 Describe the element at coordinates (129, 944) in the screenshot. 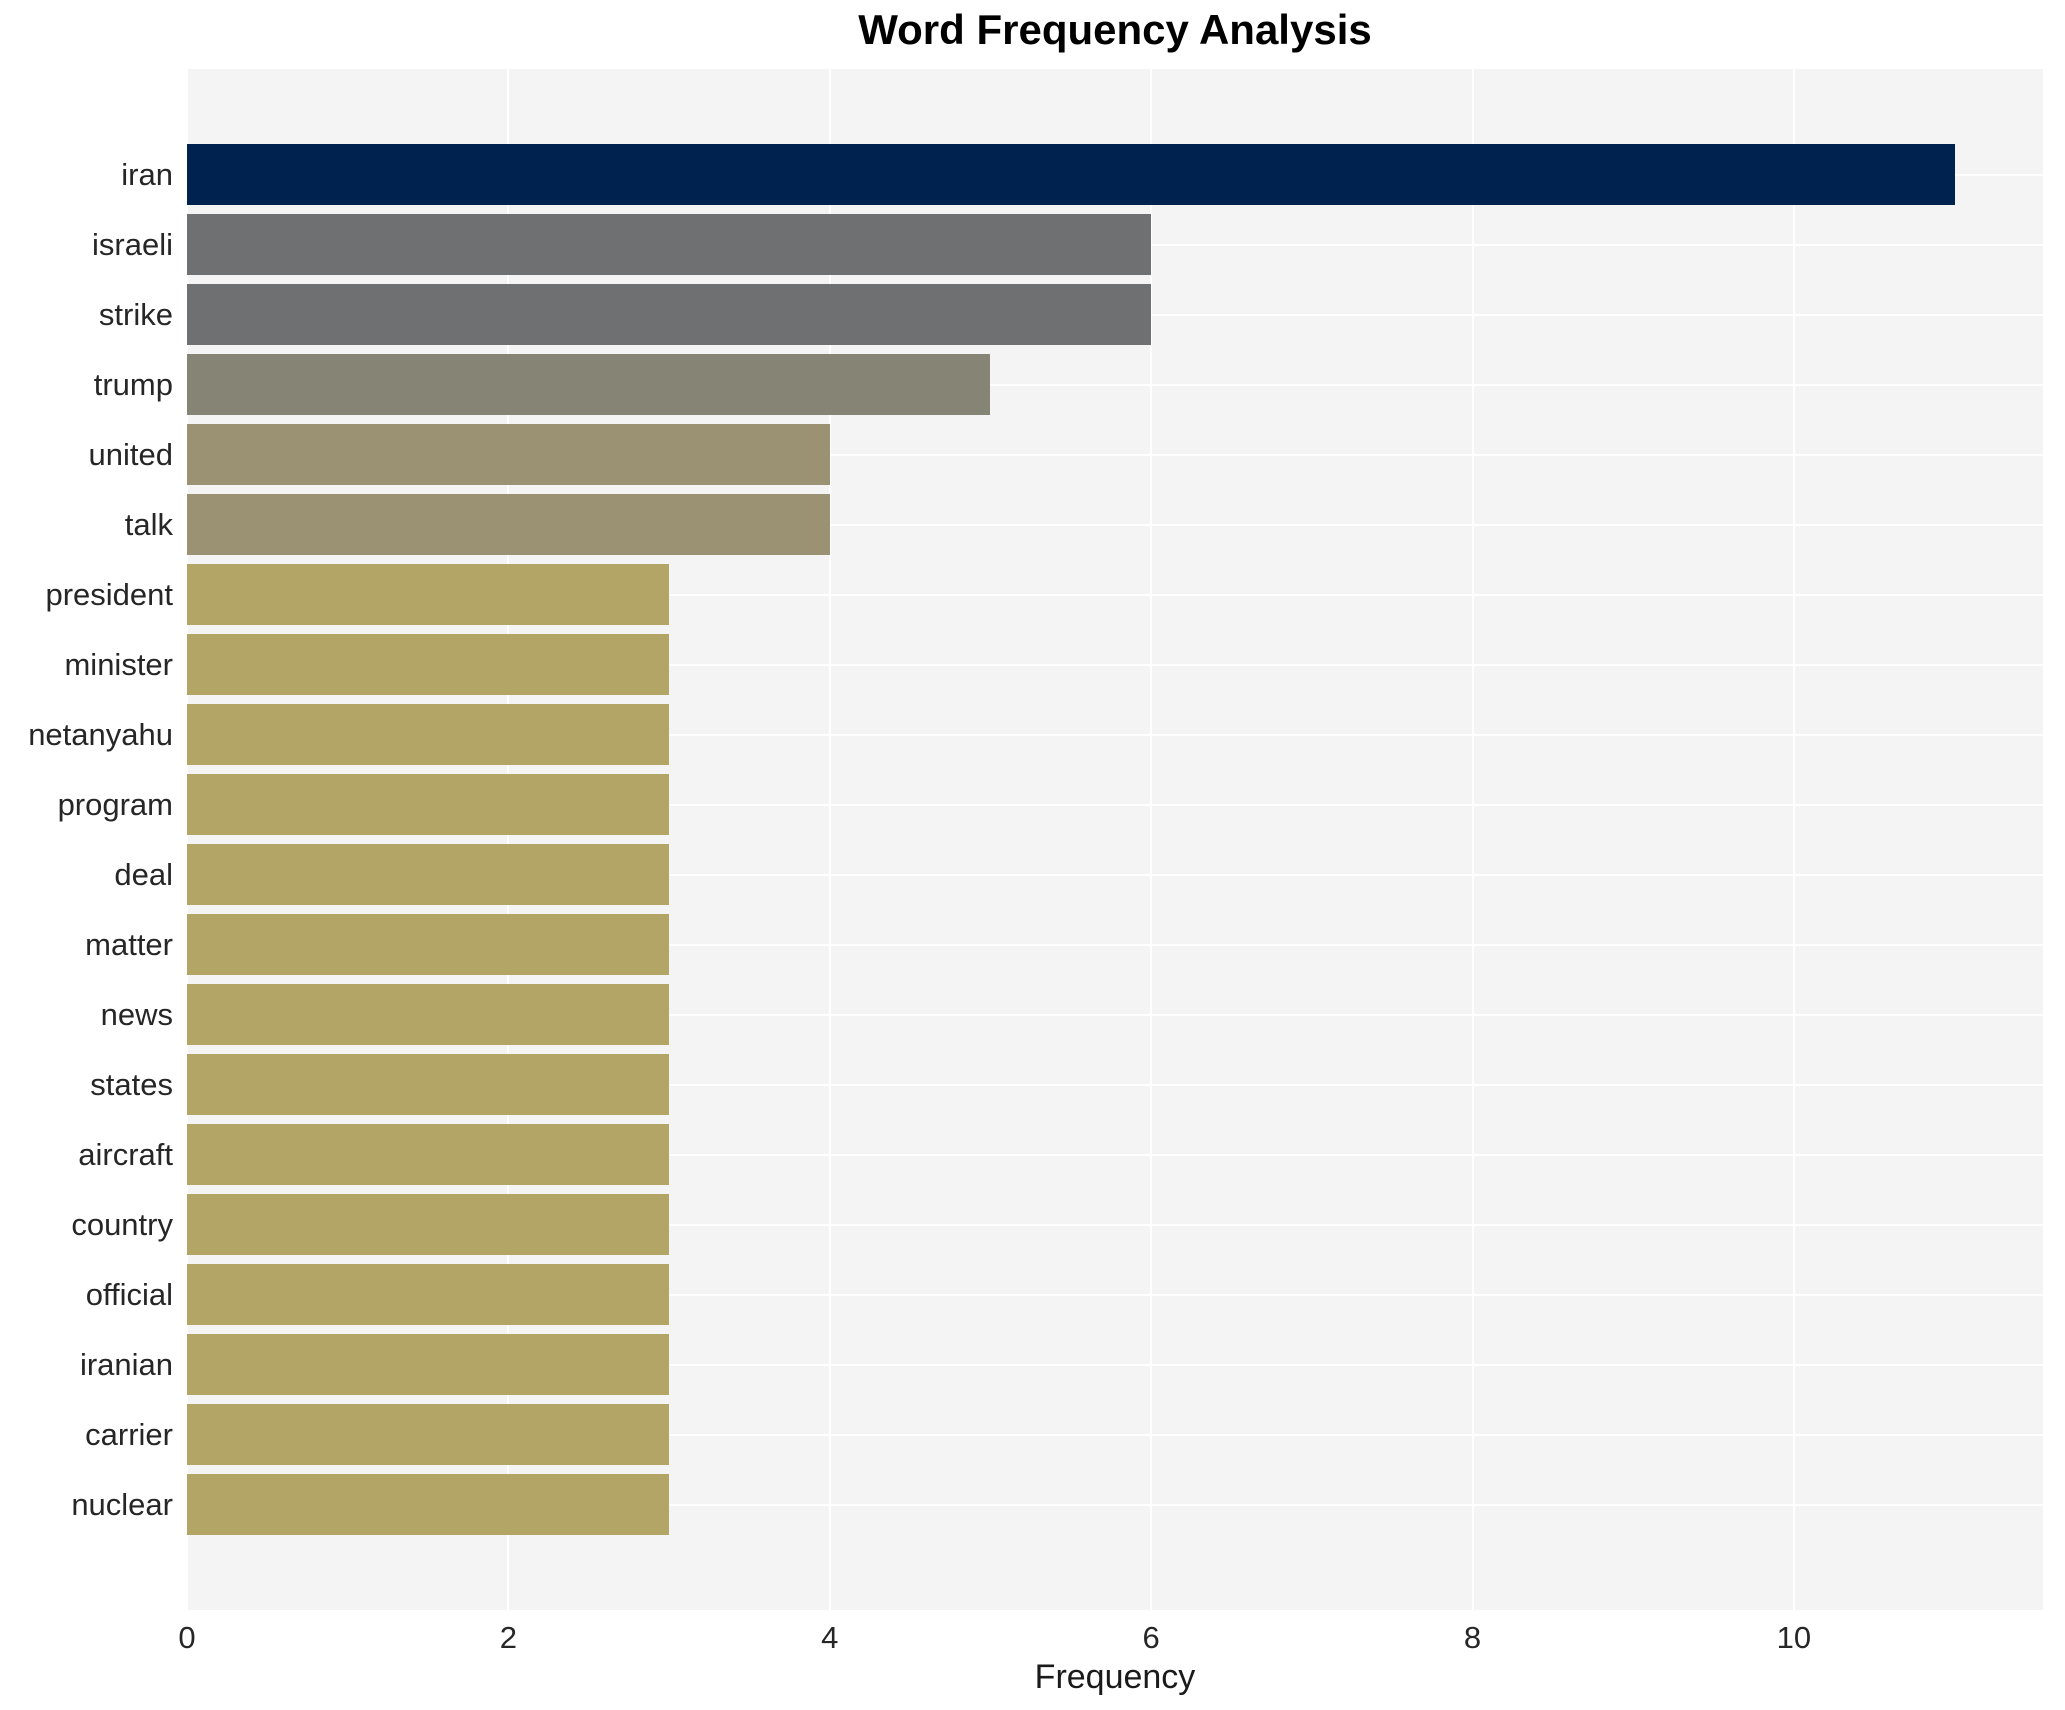

I see `y-tick-label-matter: matter` at that location.